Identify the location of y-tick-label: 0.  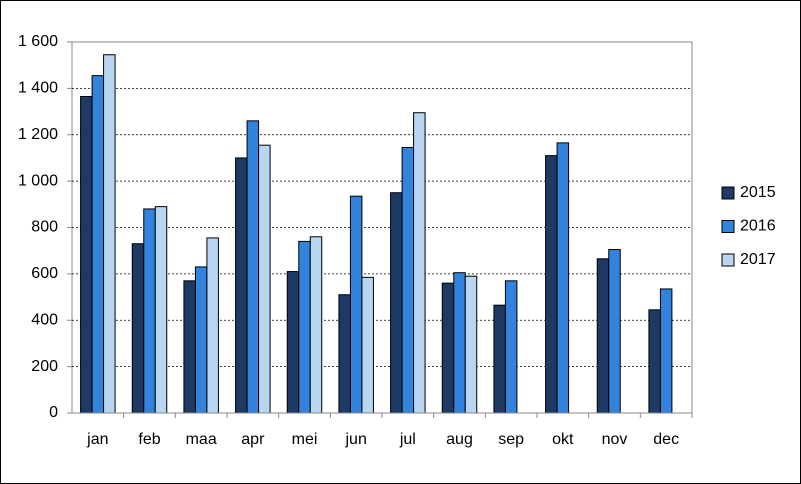
(53, 412).